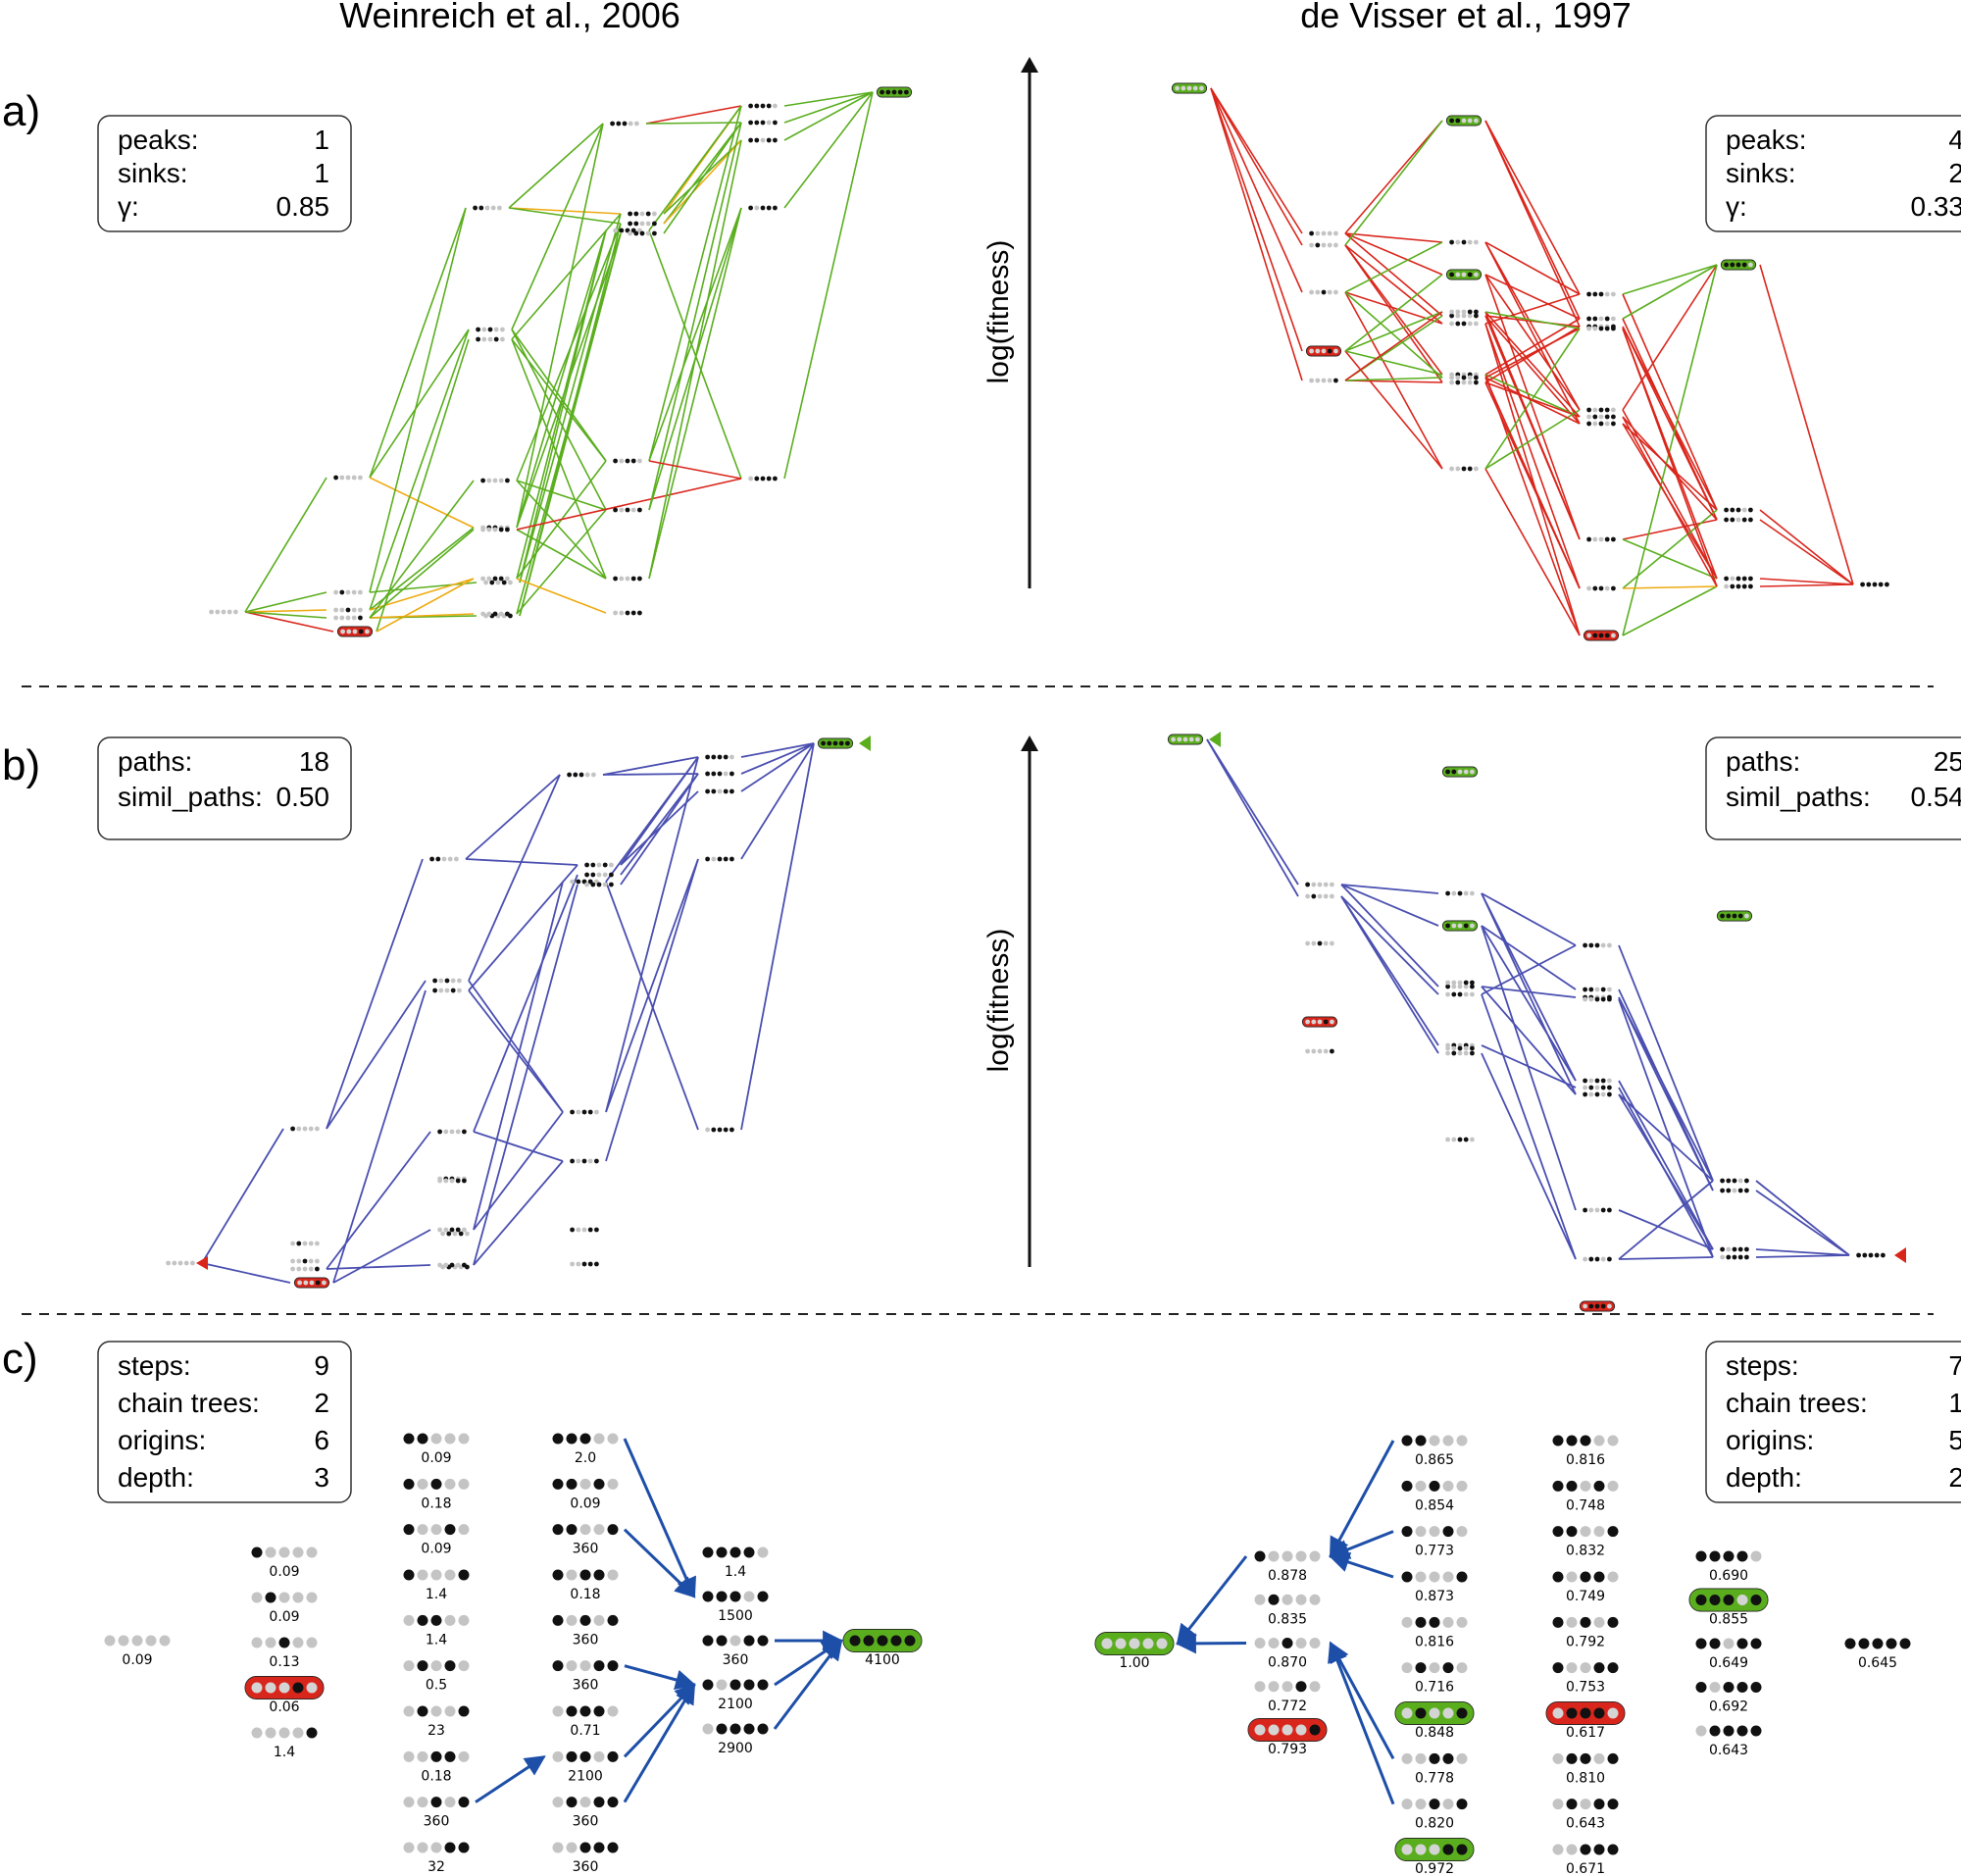 The image size is (1961, 1876). What do you see at coordinates (585, 1458) in the screenshot?
I see `fitness-value: 2.0` at bounding box center [585, 1458].